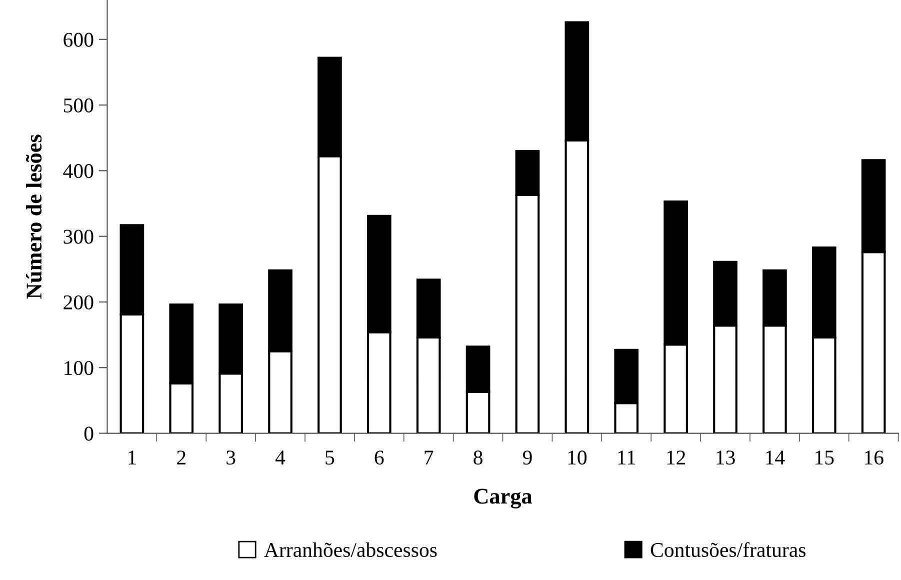  What do you see at coordinates (79, 368) in the screenshot?
I see `y-tick-label: 100` at bounding box center [79, 368].